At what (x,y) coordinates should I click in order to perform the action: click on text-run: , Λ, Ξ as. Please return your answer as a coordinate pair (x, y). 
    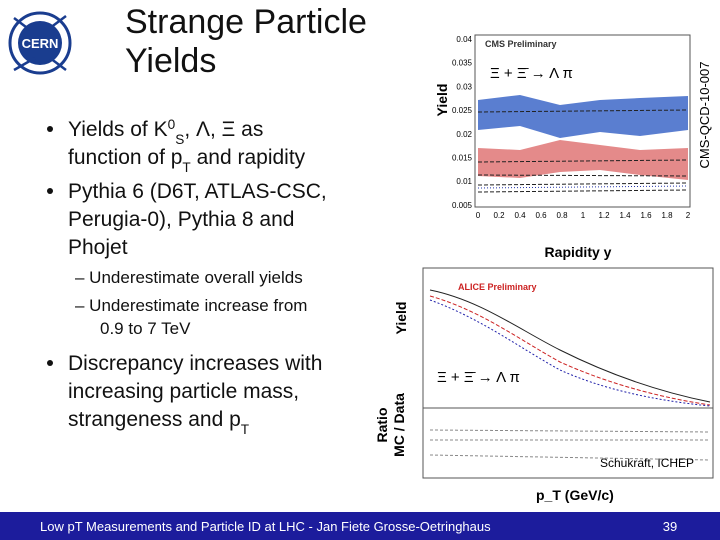
    Looking at the image, I should click on (223, 129).